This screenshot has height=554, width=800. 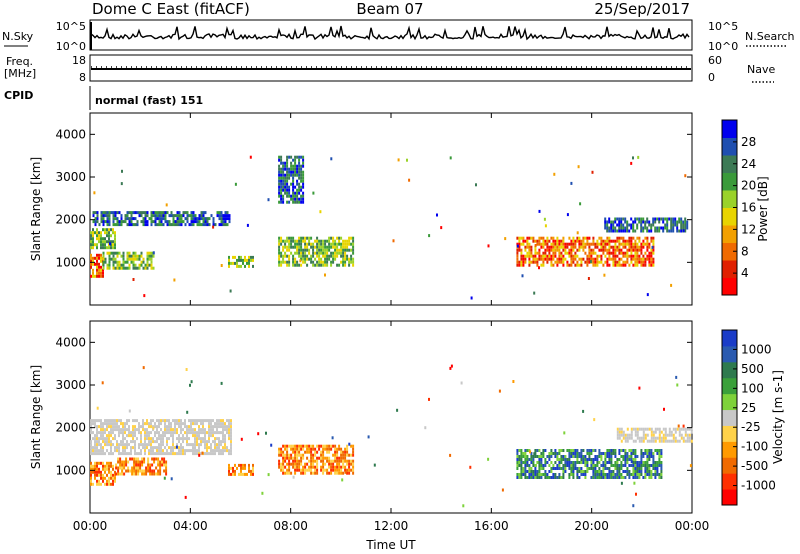 I want to click on colorbar-tick-label: -100, so click(x=754, y=447).